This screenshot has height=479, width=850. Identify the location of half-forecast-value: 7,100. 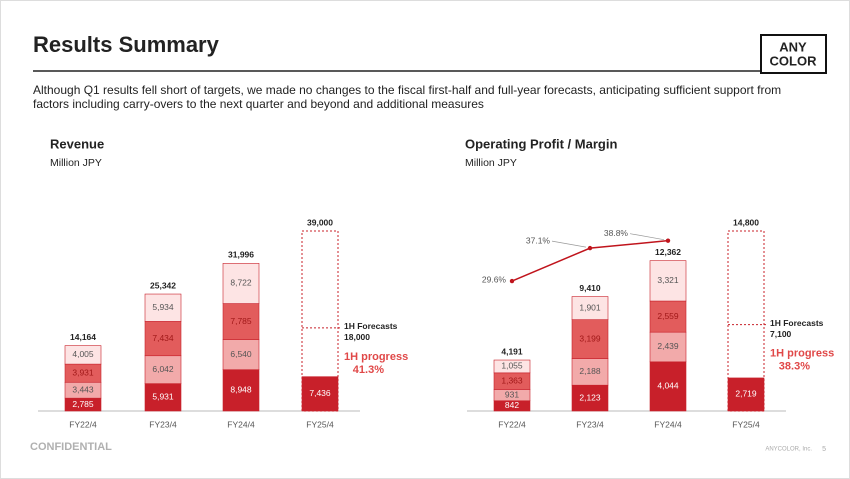
(781, 334).